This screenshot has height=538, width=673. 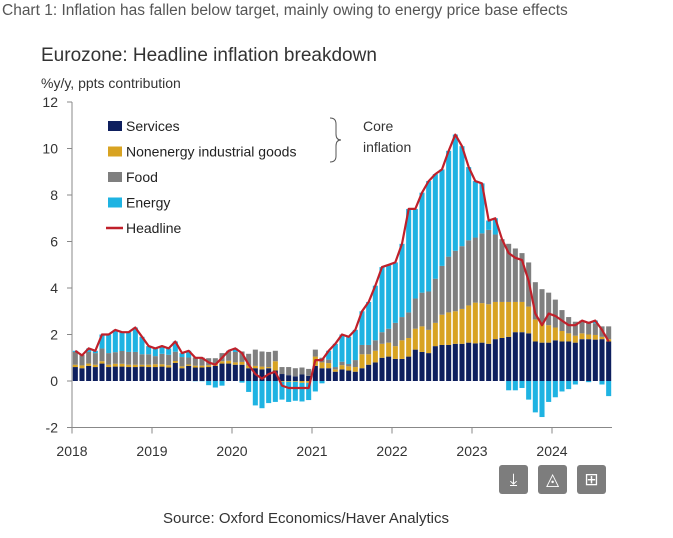 I want to click on chart-title: Eurozone: Headline inflation breakdown, so click(x=209, y=55).